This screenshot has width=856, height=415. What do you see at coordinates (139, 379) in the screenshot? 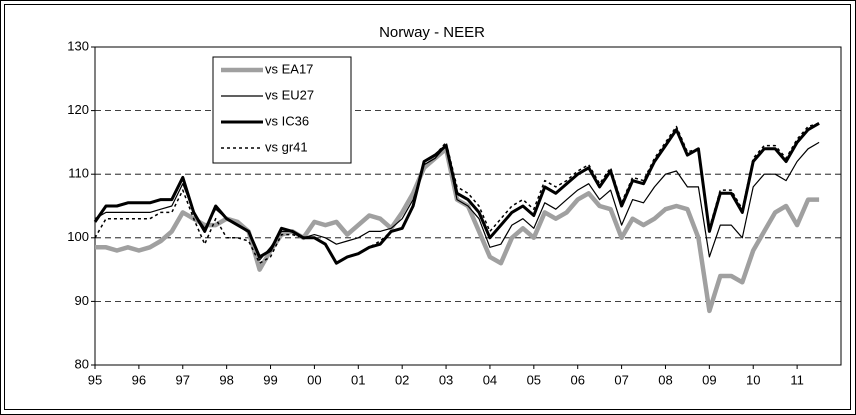
I see `x-tick-label: 96` at bounding box center [139, 379].